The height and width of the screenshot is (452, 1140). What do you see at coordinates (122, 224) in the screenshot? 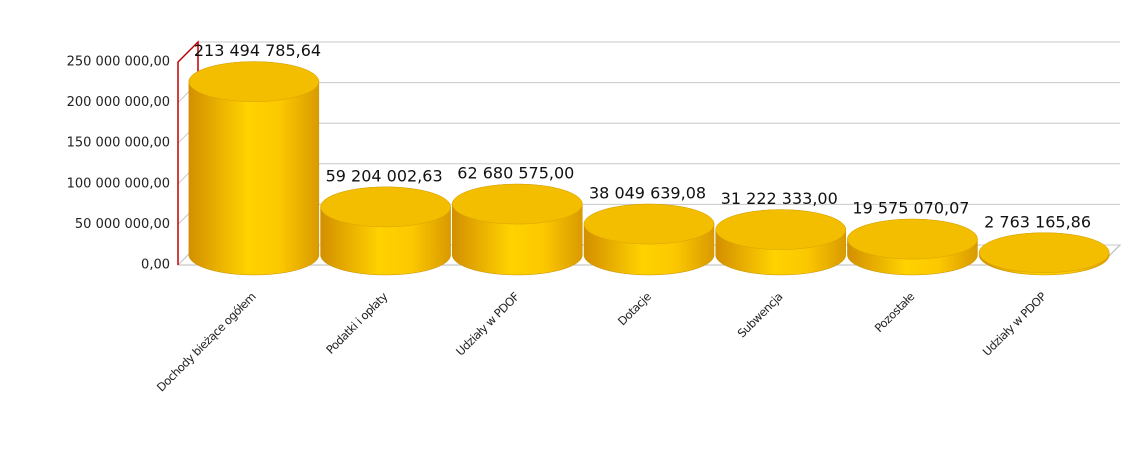
I see `y-tick-label: 50 000 000,00` at bounding box center [122, 224].